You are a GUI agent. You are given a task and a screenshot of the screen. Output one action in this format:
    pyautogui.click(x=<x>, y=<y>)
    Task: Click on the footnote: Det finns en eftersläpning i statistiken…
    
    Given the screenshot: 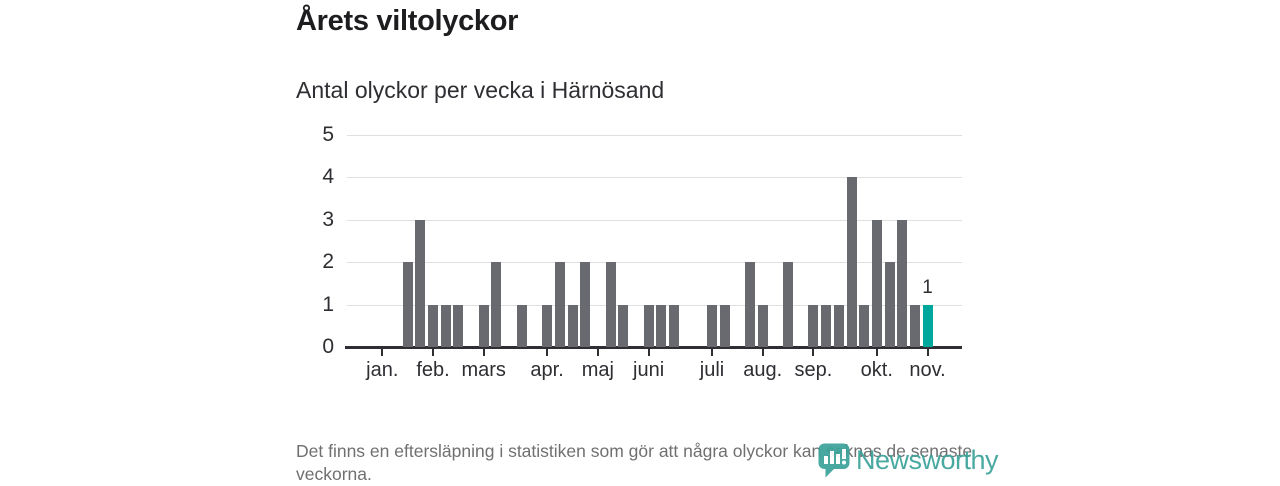 What is the action you would take?
    pyautogui.click(x=634, y=462)
    